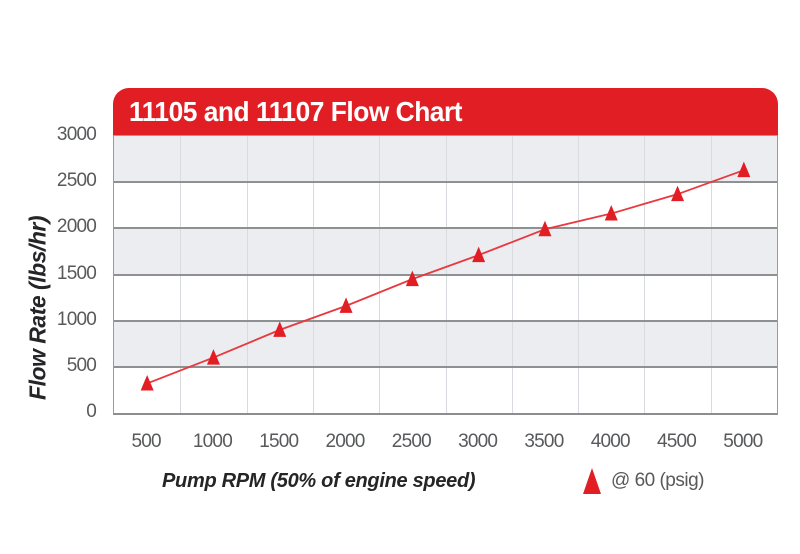 This screenshot has height=554, width=800. Describe the element at coordinates (81, 365) in the screenshot. I see `y-tick-label: 500` at that location.